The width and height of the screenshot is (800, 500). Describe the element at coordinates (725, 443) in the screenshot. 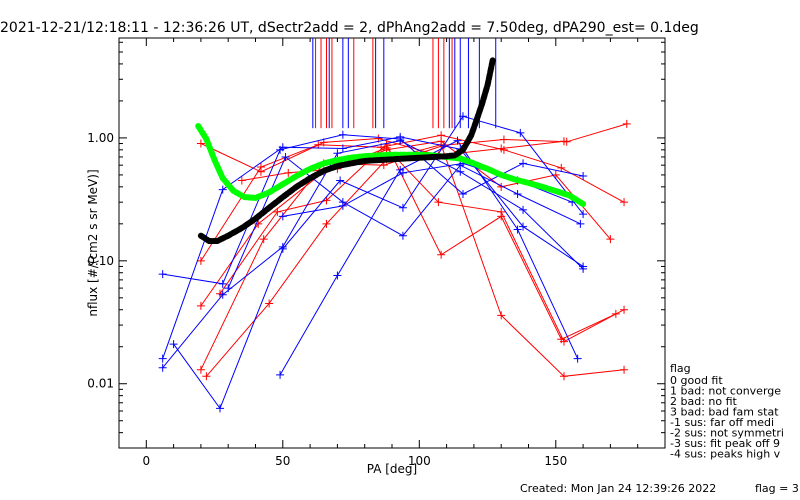

I see `legend-entry: -3 sus: fit peak off 9` at that location.